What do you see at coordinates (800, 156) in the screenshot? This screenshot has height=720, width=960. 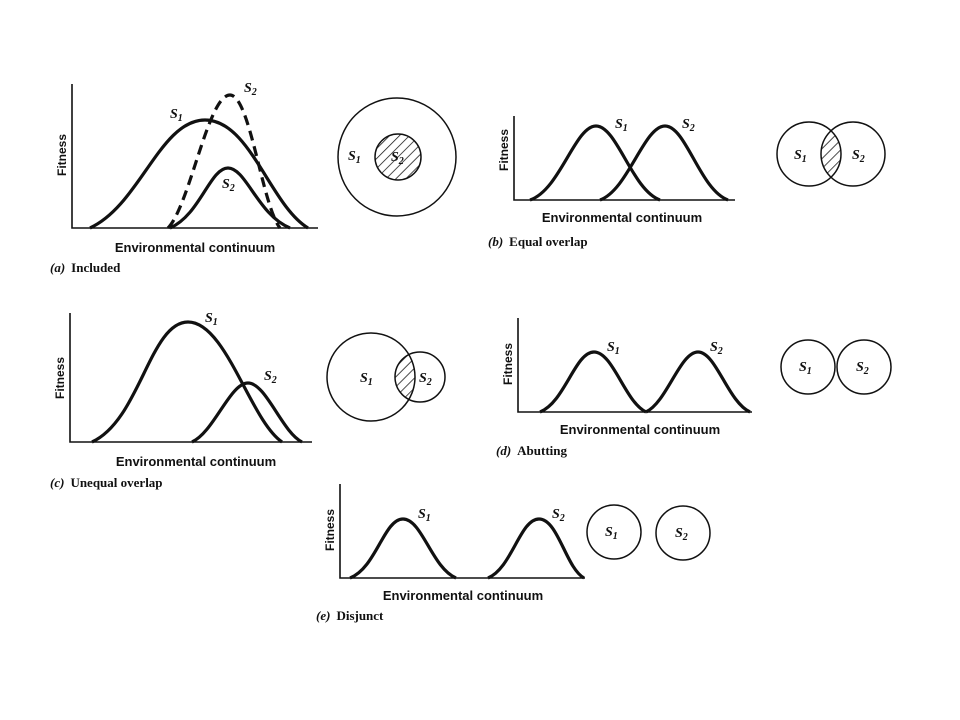 I see `panel-b-venn-label-s1: S1` at bounding box center [800, 156].